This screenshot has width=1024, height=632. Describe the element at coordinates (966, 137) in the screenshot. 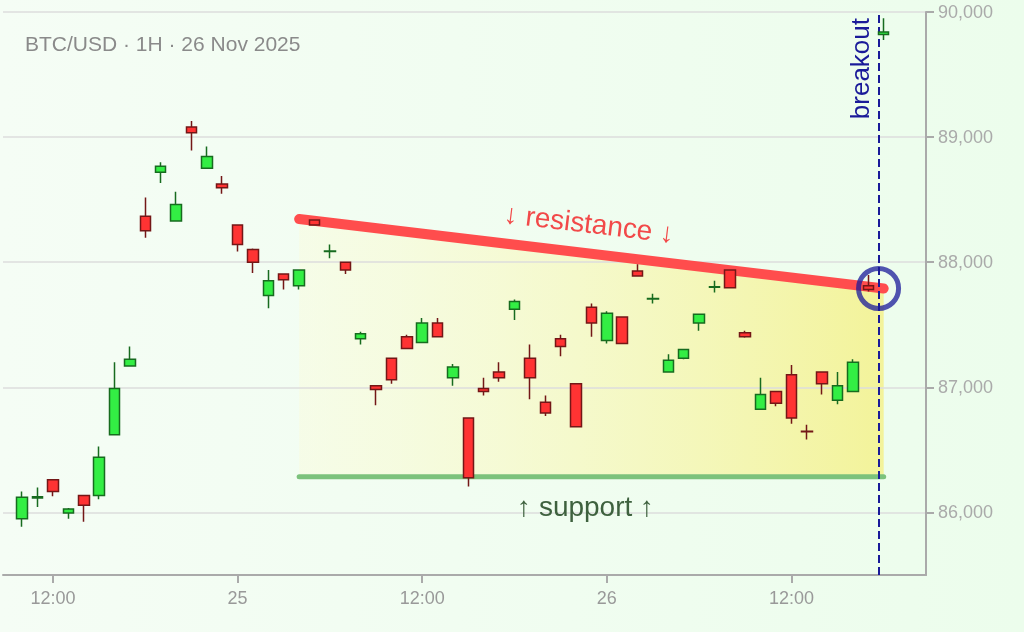

I see `y-tick-label: 89,000` at that location.